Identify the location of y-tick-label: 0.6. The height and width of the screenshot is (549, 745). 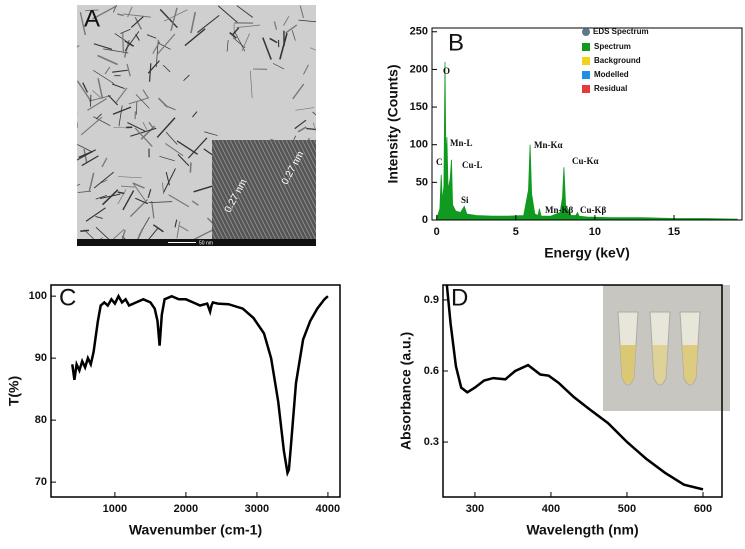
(431, 371).